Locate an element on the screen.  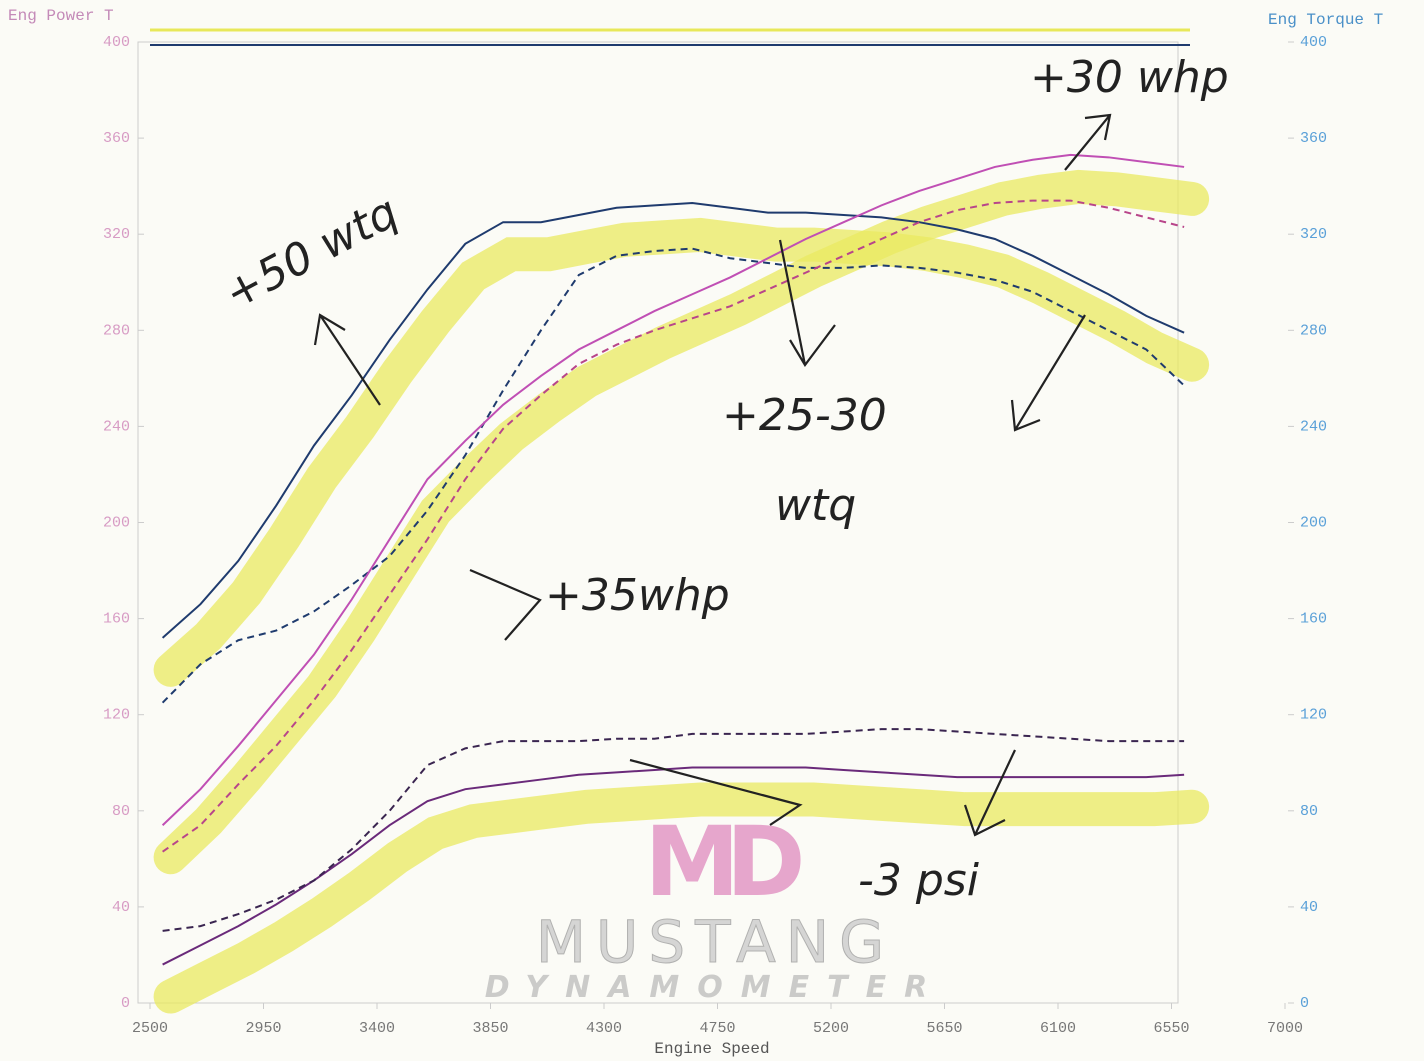
x-tick-label: 4300 is located at coordinates (604, 1028).